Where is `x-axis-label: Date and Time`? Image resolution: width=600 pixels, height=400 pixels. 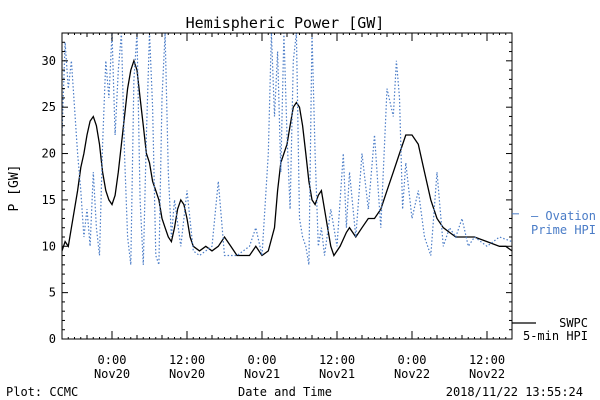 x-axis-label: Date and Time is located at coordinates (285, 392).